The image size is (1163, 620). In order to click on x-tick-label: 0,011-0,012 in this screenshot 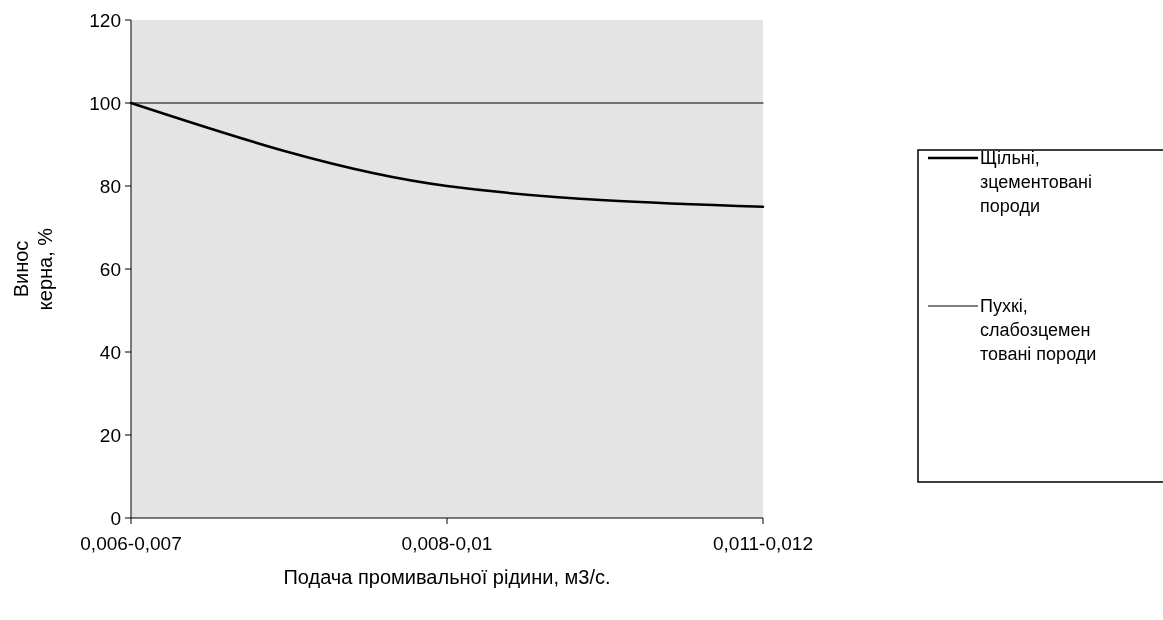, I will do `click(763, 543)`.